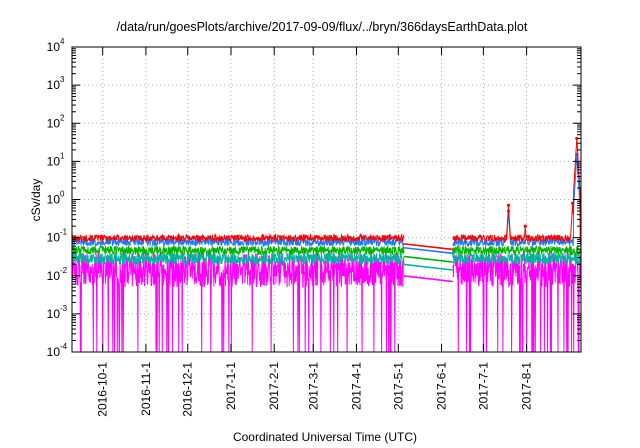 This screenshot has height=448, width=640. Describe the element at coordinates (36, 200) in the screenshot. I see `y-axis-label: cSv/day` at that location.